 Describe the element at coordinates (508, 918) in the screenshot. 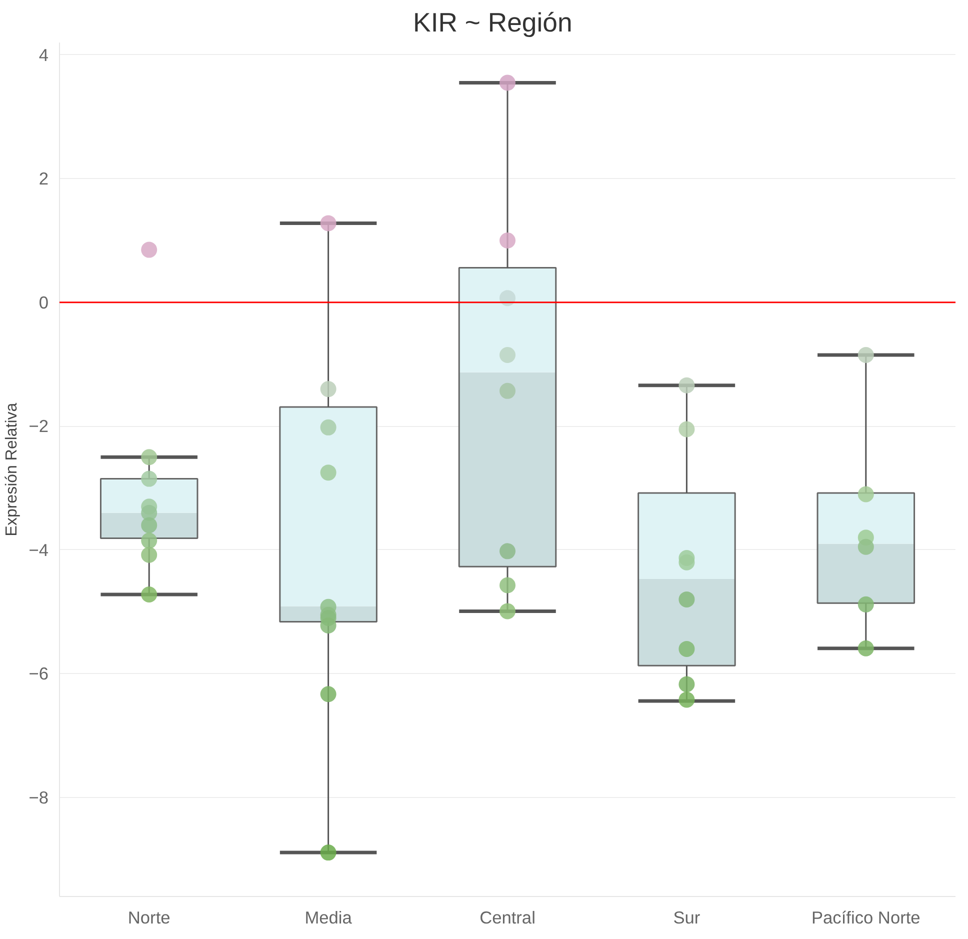

I see `x-tick-label: Central` at that location.